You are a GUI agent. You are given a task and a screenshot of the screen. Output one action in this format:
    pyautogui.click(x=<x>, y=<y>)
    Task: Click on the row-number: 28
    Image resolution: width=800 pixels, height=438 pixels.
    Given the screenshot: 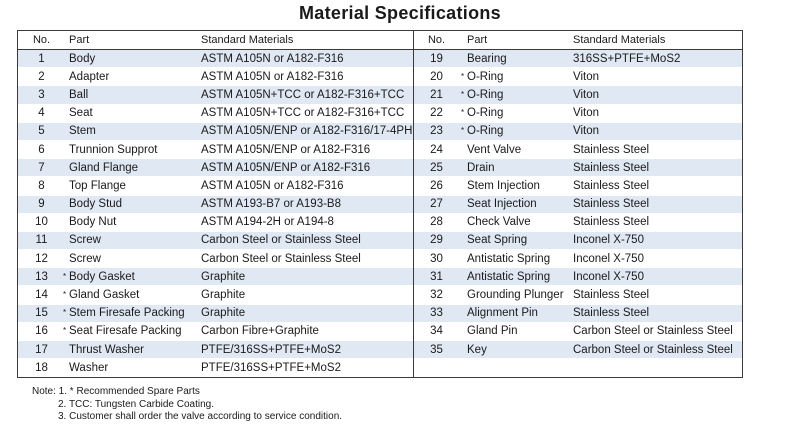 What is the action you would take?
    pyautogui.click(x=436, y=222)
    